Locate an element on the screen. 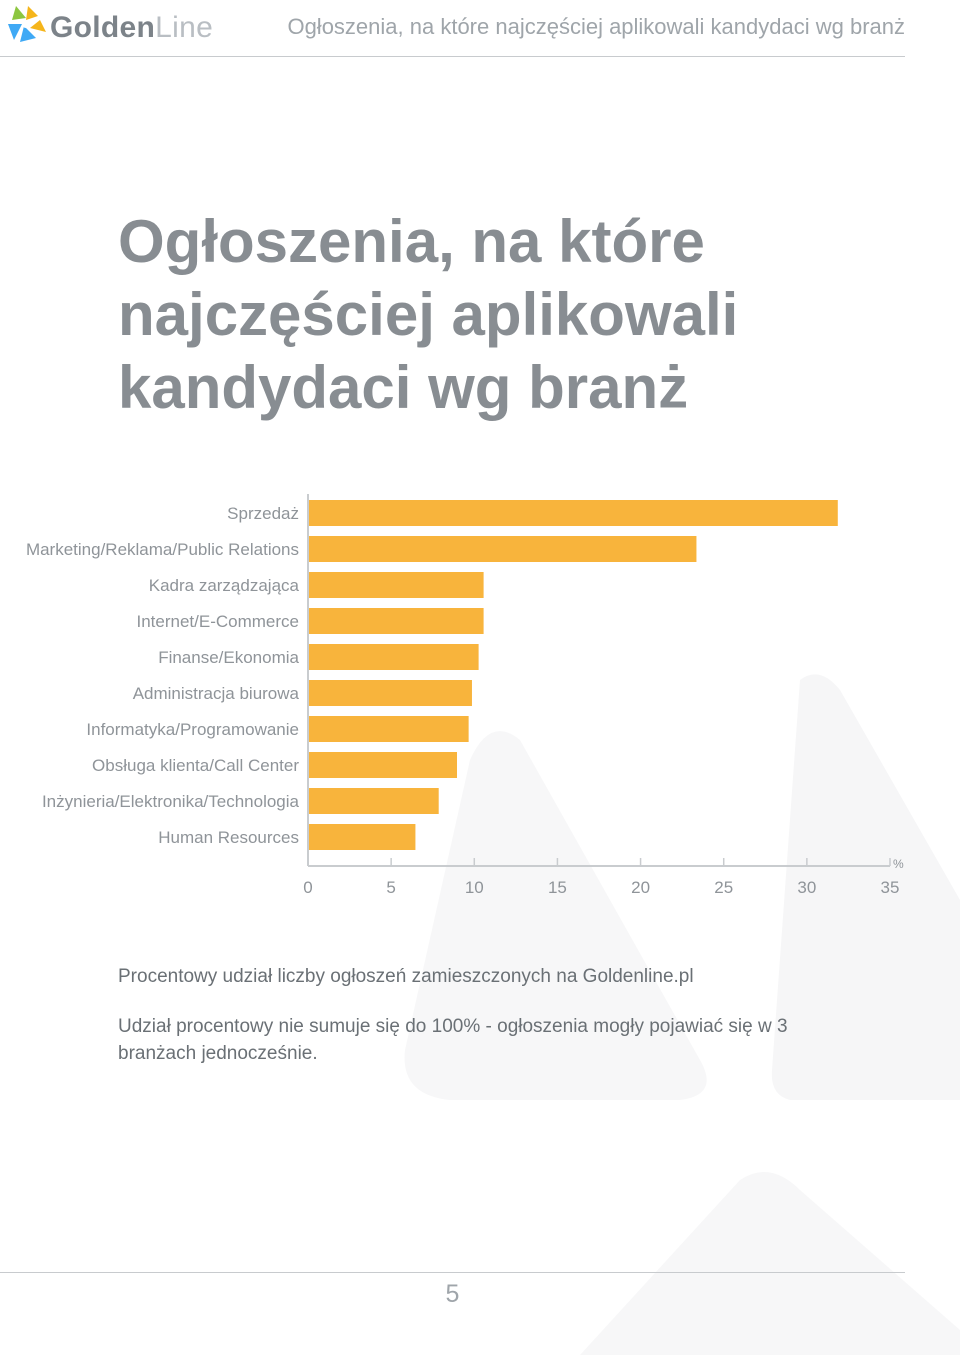  x-tick-label: 0 is located at coordinates (307, 887).